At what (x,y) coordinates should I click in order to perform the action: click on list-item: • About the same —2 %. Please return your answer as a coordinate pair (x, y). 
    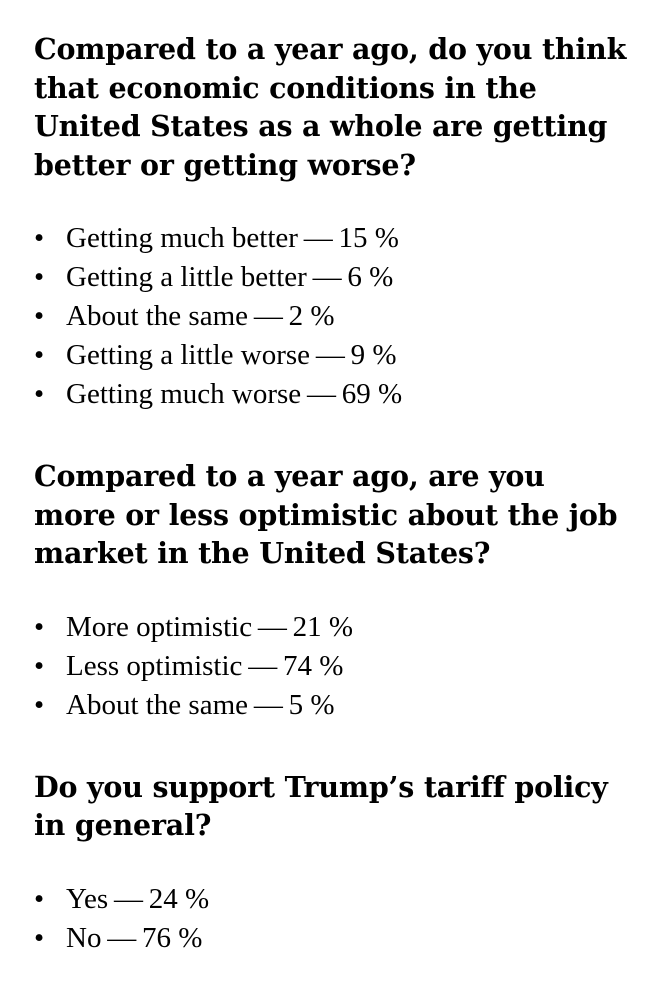
    Looking at the image, I should click on (334, 316).